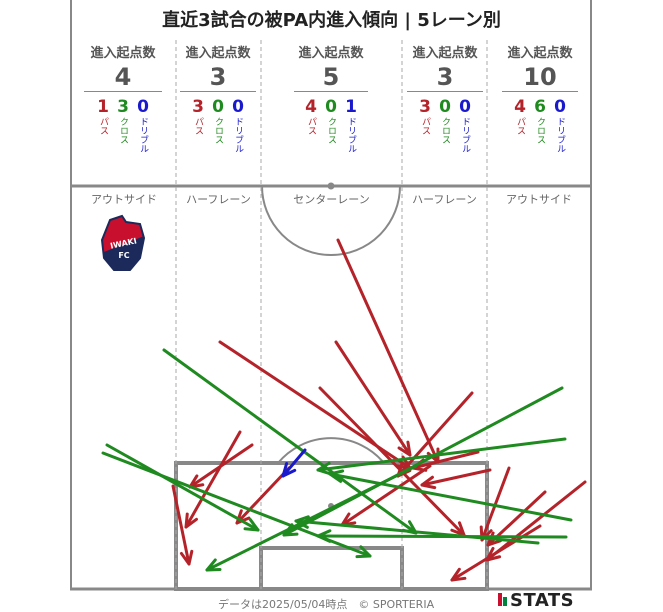 The height and width of the screenshot is (612, 663). What do you see at coordinates (331, 20) in the screenshot?
I see `chart-title: 直近3試合の被PA内進入傾向 | 5レーン別` at bounding box center [331, 20].